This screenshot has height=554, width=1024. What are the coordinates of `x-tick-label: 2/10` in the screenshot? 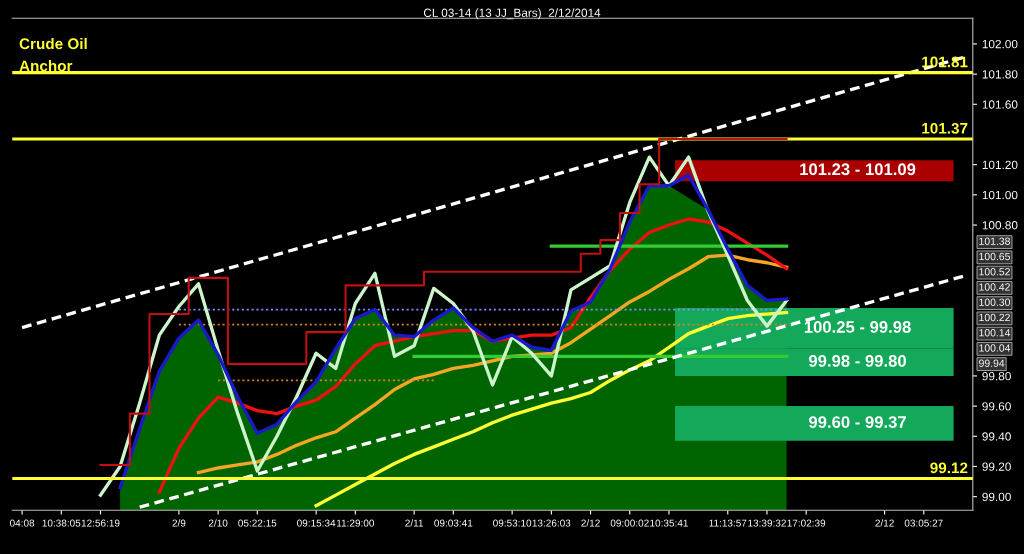 It's located at (218, 523).